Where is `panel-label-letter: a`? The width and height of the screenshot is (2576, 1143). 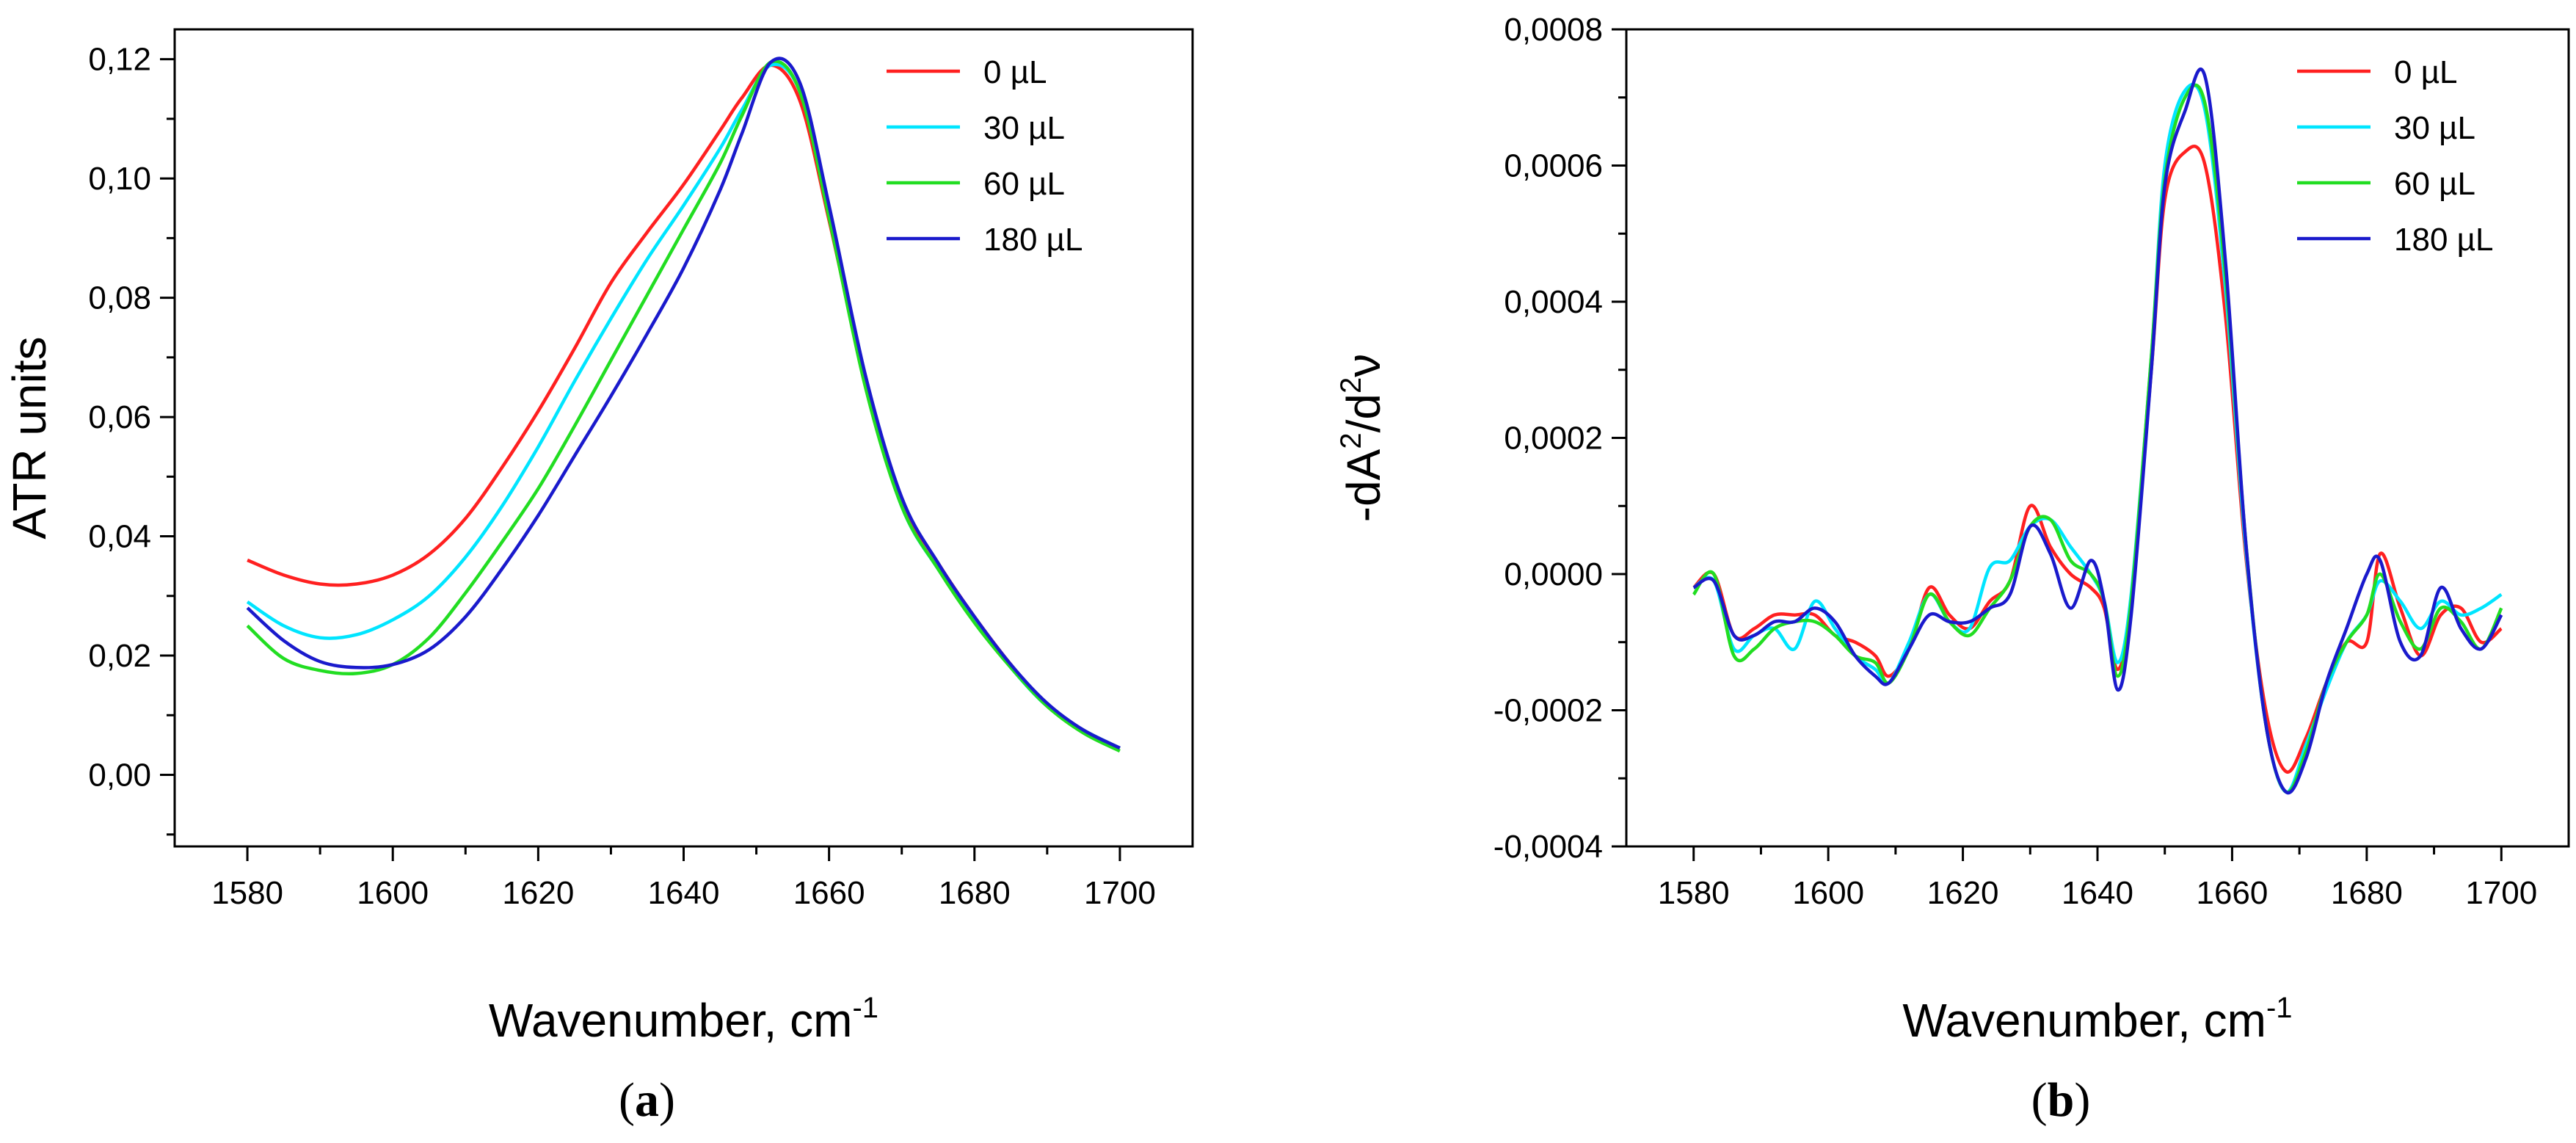 panel-label-letter: a is located at coordinates (647, 1100).